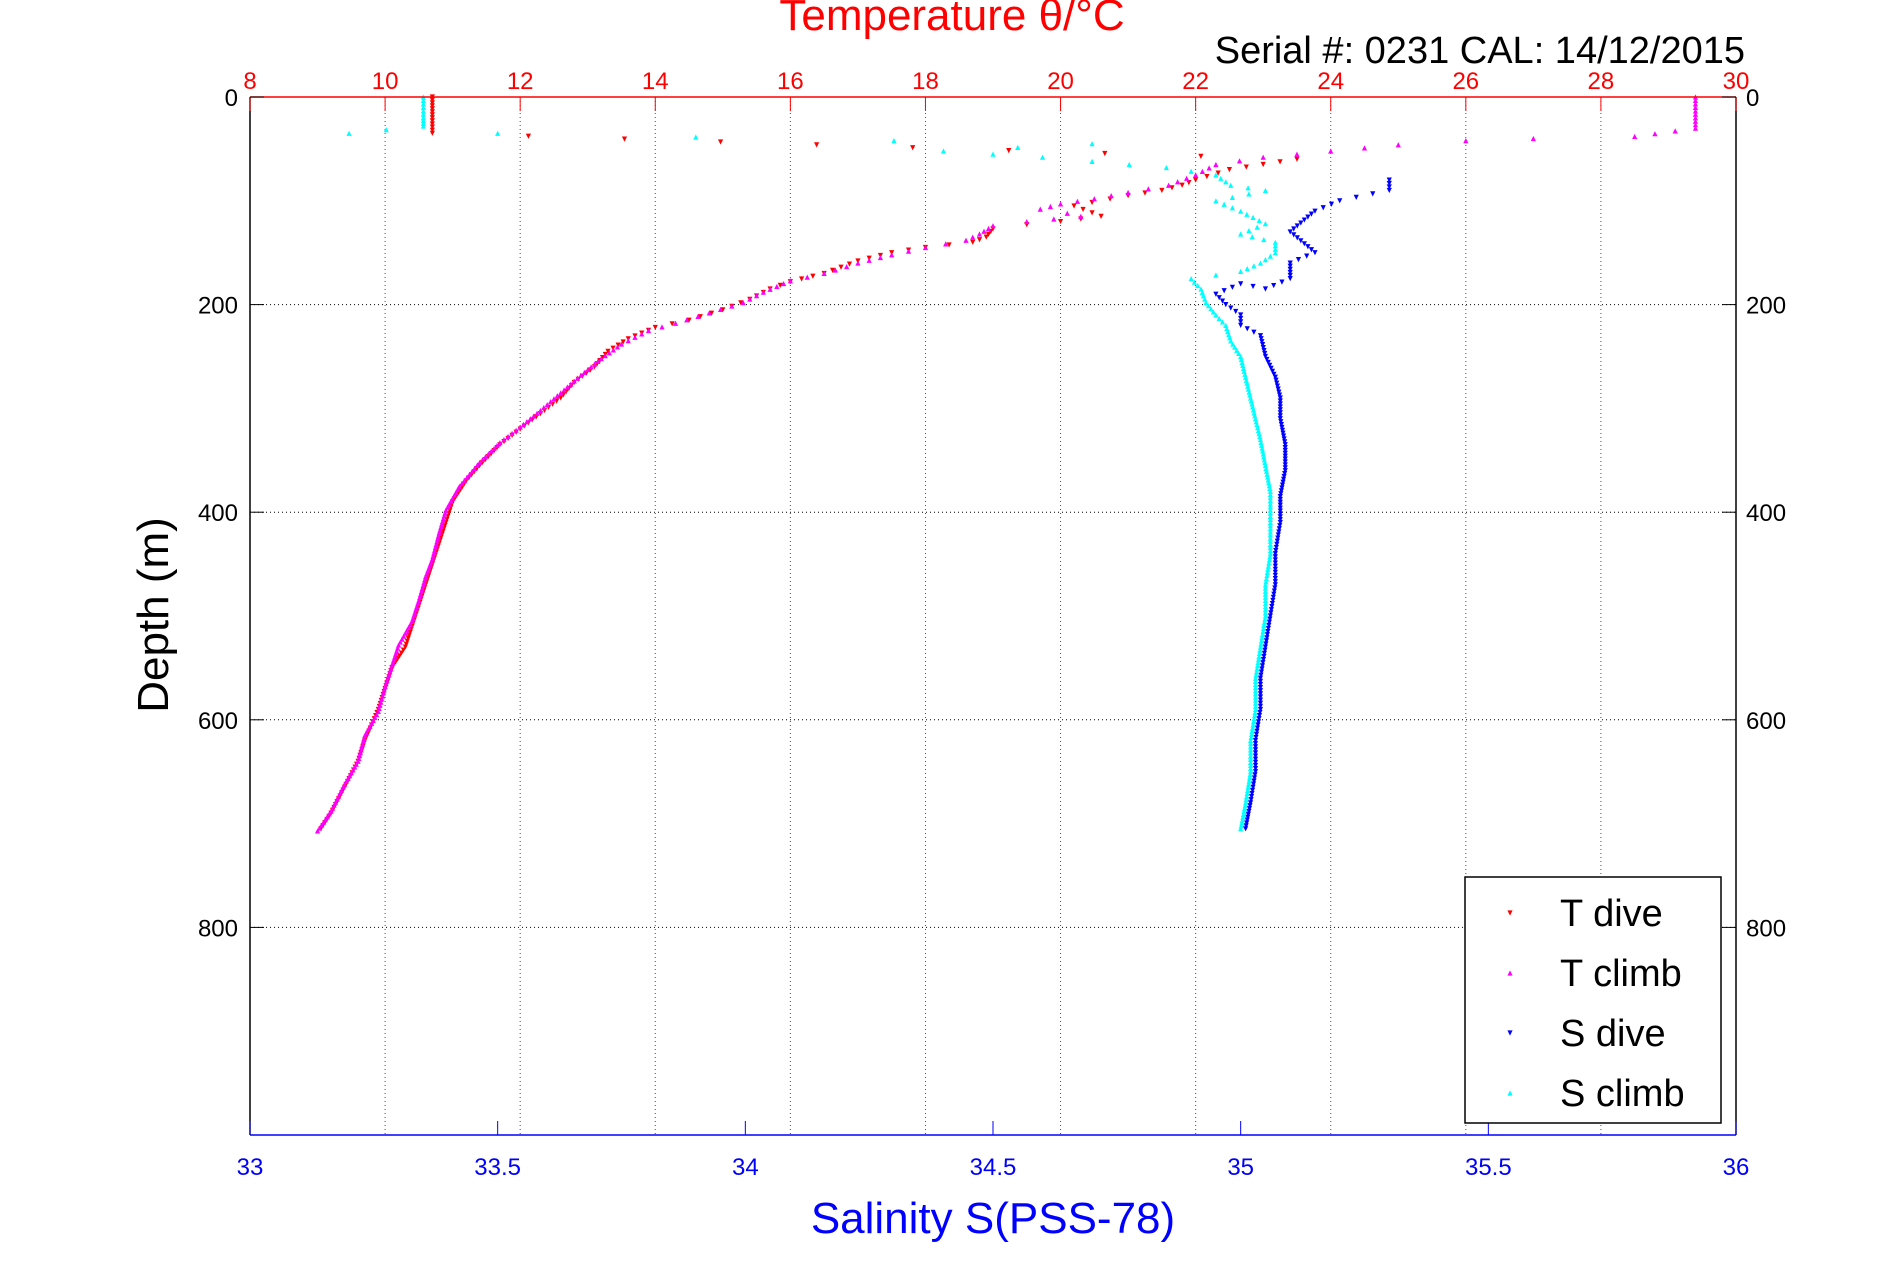 This screenshot has height=1262, width=1891. I want to click on depth-tick-label-right: 600, so click(1766, 721).